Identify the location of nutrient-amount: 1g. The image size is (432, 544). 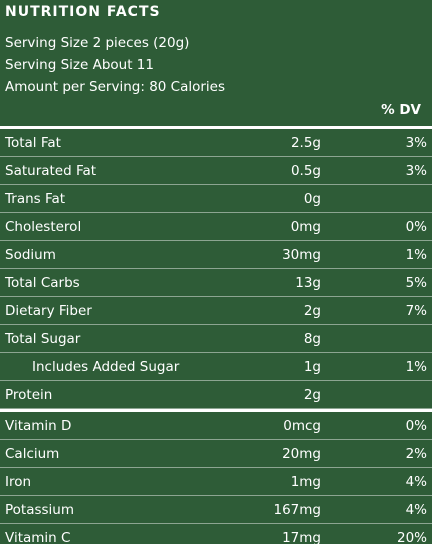
(312, 367).